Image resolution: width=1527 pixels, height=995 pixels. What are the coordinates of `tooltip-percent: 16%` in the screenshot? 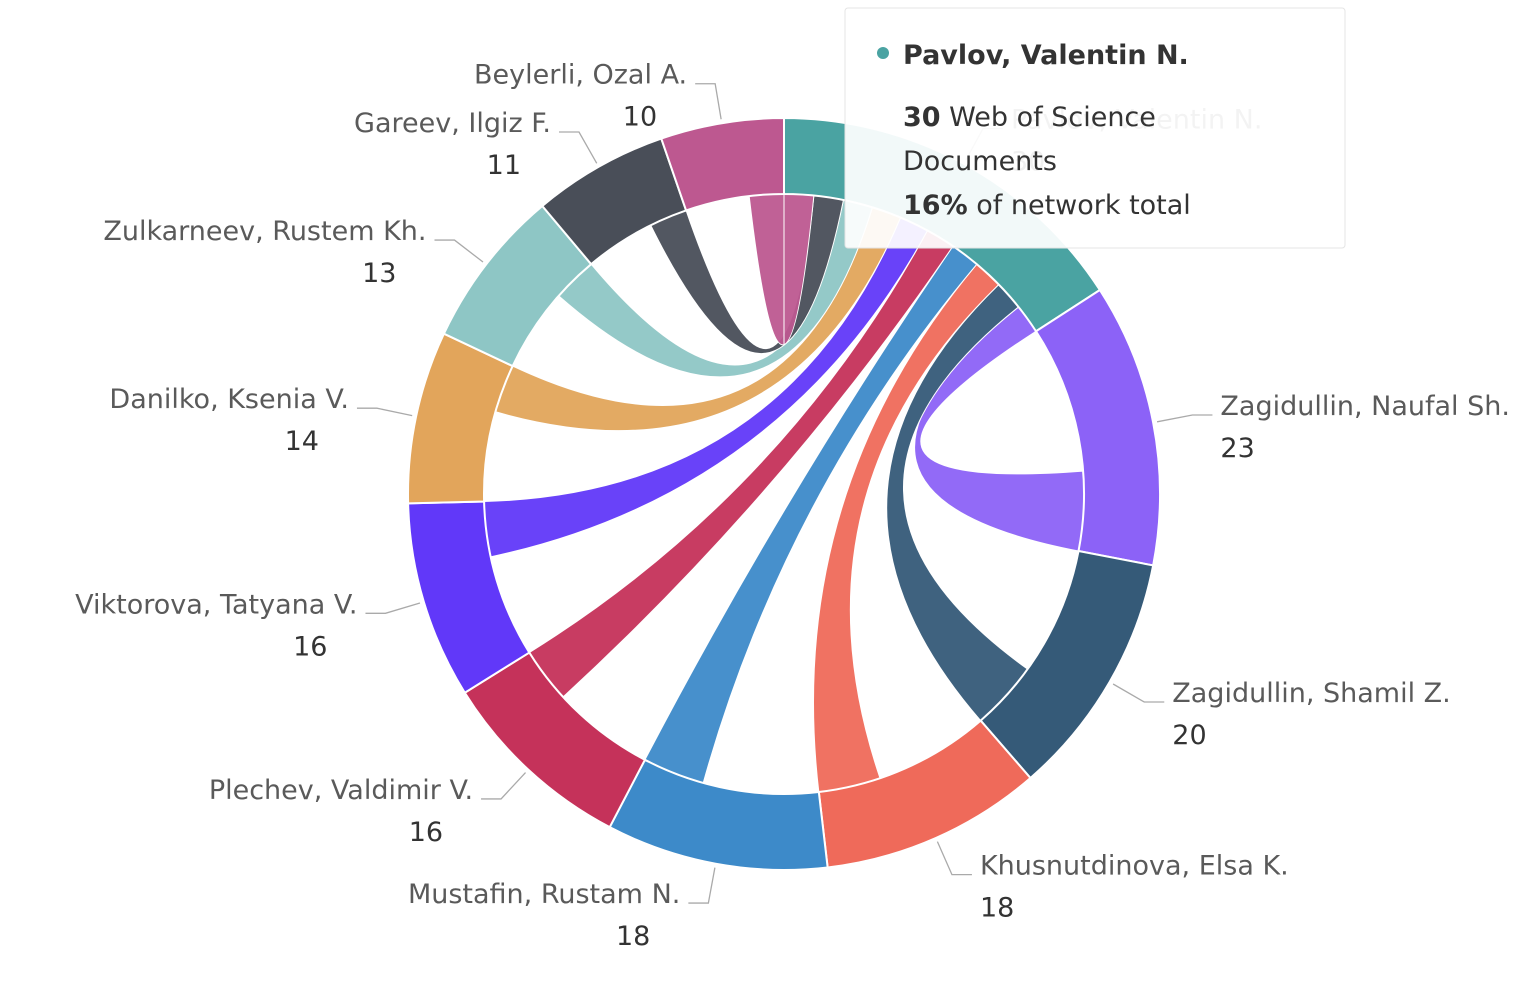 It's located at (935, 205).